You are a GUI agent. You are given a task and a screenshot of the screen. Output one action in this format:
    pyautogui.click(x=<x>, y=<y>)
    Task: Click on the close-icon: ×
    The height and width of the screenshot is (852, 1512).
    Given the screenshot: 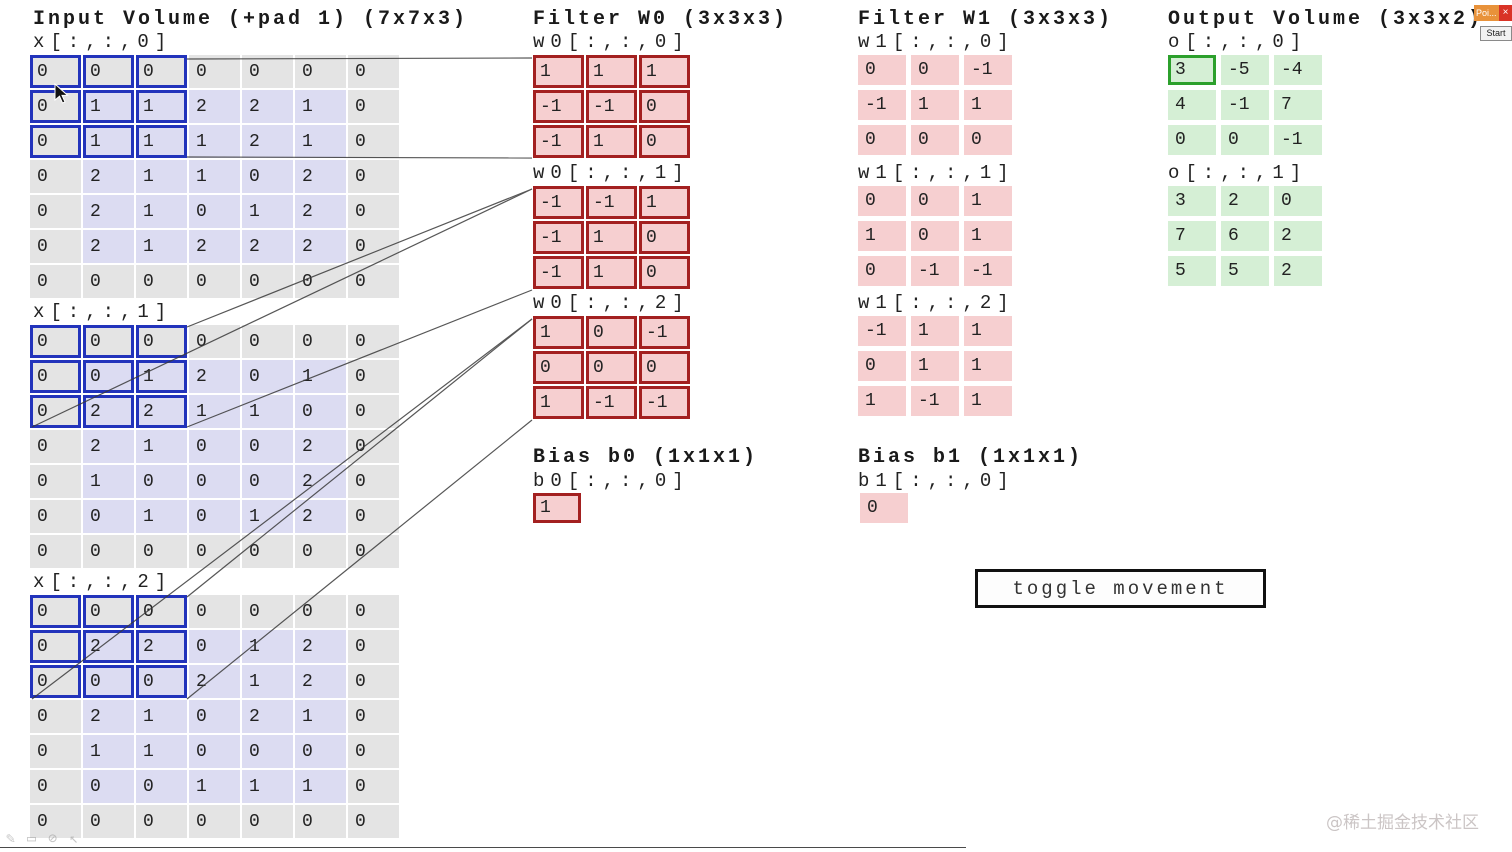 What is the action you would take?
    pyautogui.click(x=1505, y=13)
    